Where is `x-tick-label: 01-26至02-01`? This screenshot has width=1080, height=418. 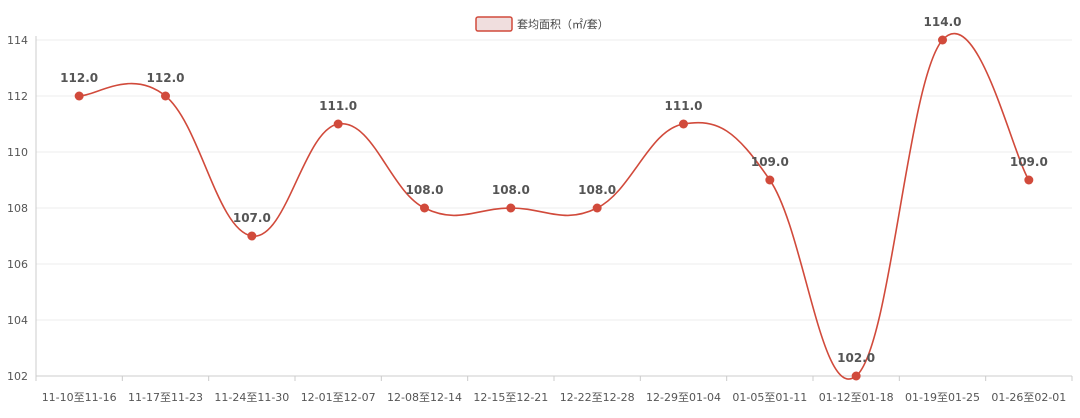 x-tick-label: 01-26至02-01 is located at coordinates (1028, 397).